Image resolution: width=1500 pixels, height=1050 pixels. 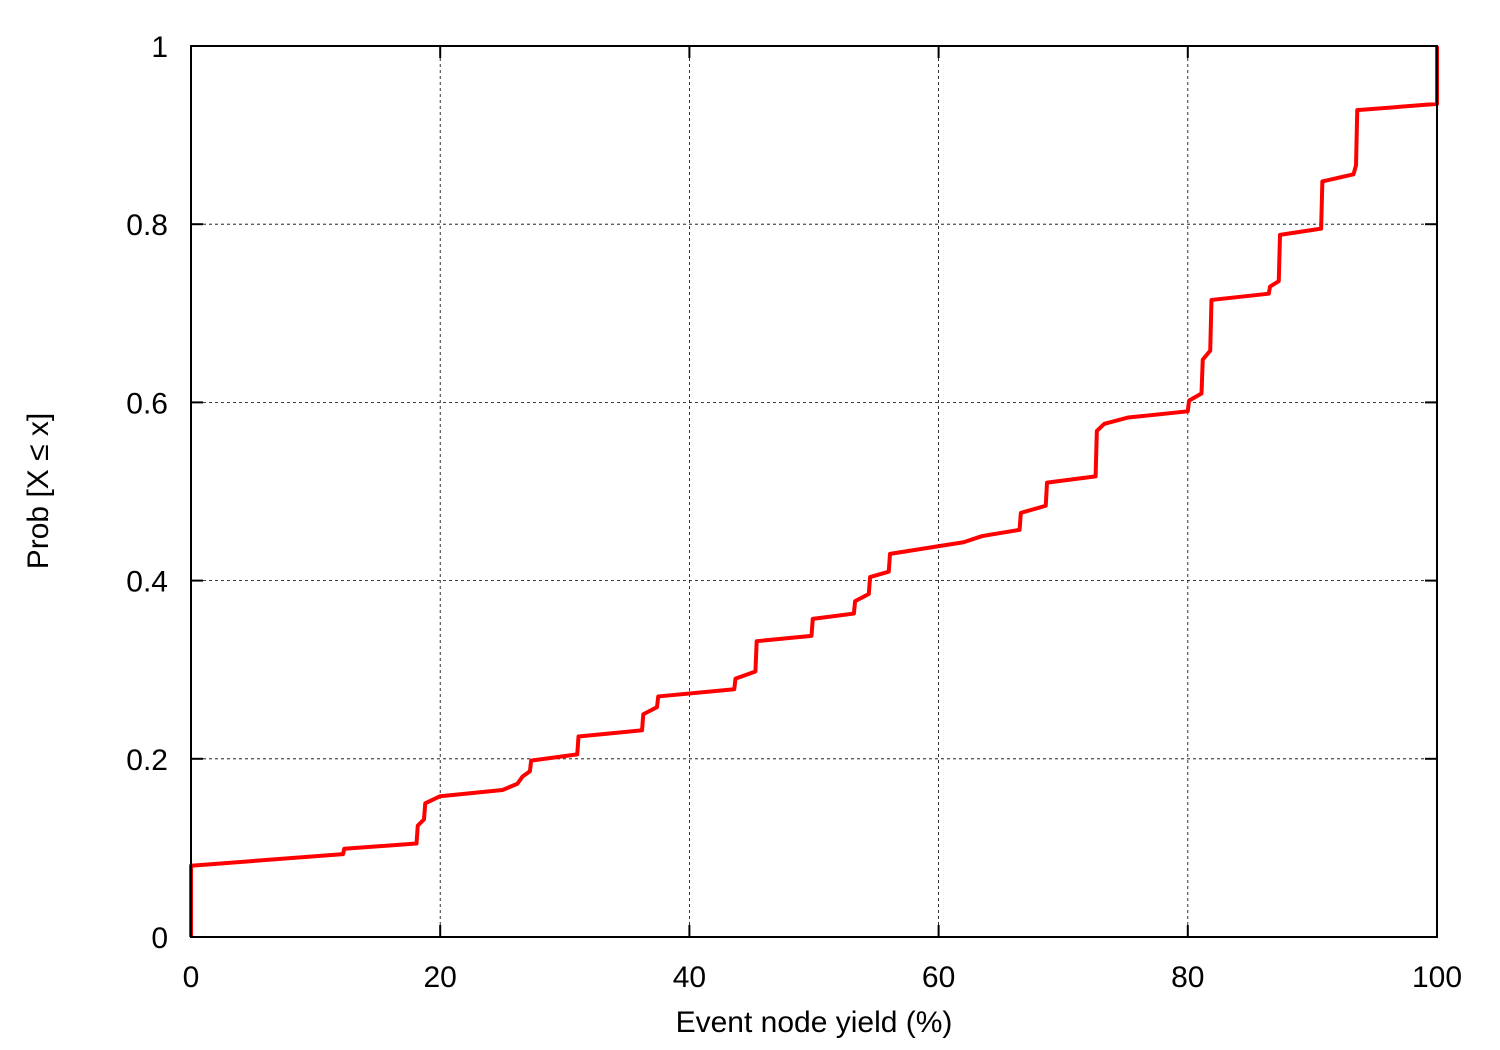 What do you see at coordinates (814, 1022) in the screenshot?
I see `x-axis-label: Event node yield (%)` at bounding box center [814, 1022].